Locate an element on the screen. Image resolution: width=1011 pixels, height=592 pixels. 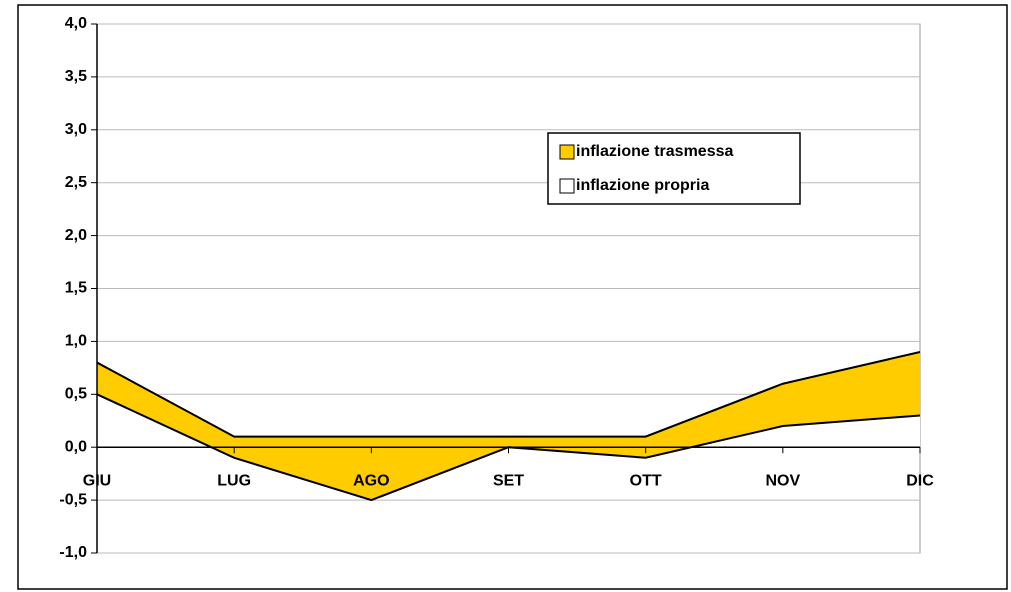
y-tick-label: 3,0 is located at coordinates (76, 129).